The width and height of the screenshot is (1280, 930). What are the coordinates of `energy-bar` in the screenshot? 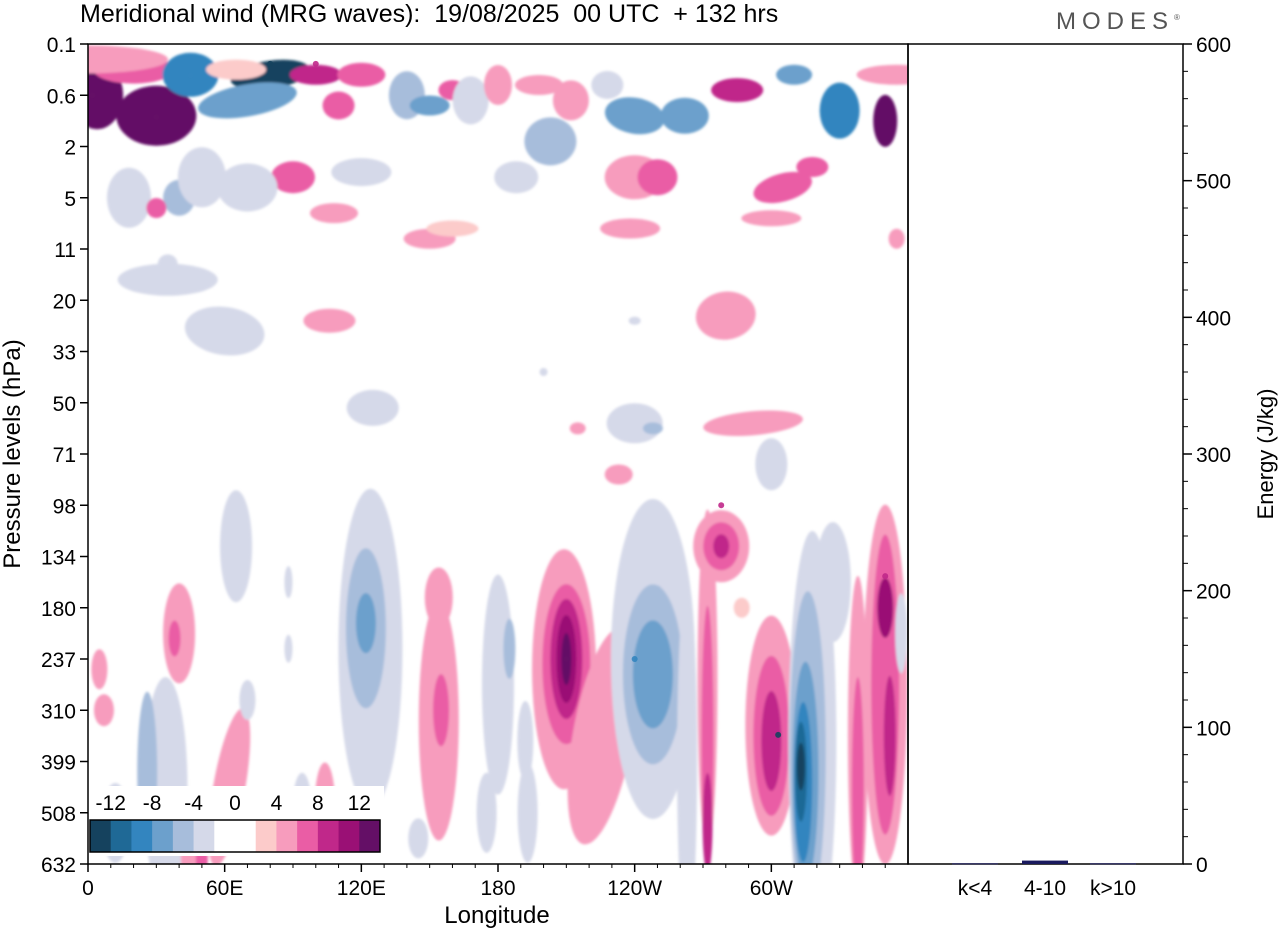 It's located at (975, 864).